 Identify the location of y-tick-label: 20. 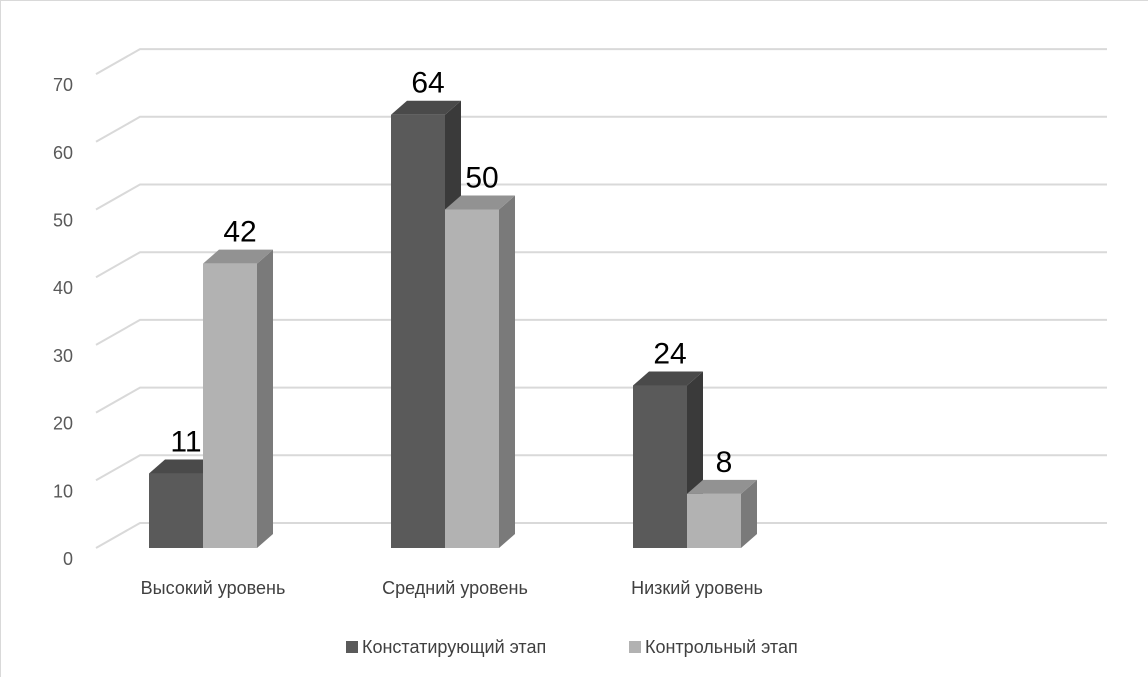
(63, 424).